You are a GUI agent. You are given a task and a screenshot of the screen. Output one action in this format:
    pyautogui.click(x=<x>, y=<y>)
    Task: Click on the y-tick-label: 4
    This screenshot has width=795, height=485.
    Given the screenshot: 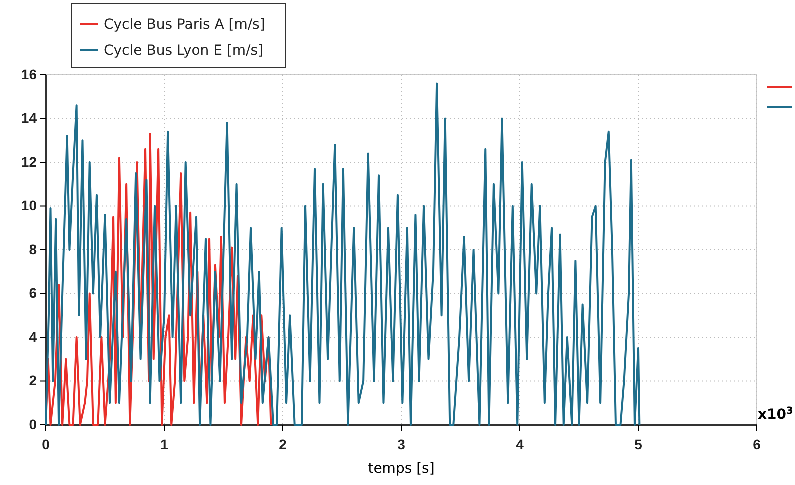 What is the action you would take?
    pyautogui.click(x=33, y=336)
    